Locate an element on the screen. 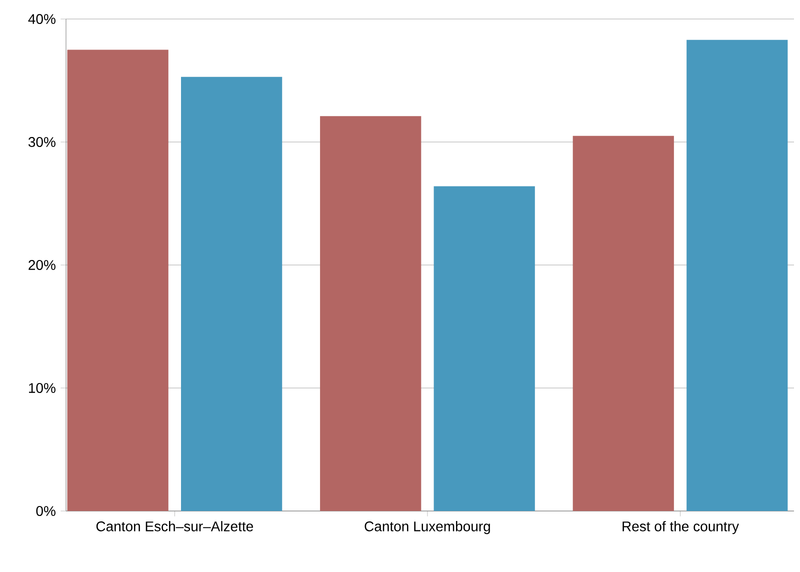 Image resolution: width=800 pixels, height=572 pixels. x-tick-label: Canton Luxembourg is located at coordinates (427, 527).